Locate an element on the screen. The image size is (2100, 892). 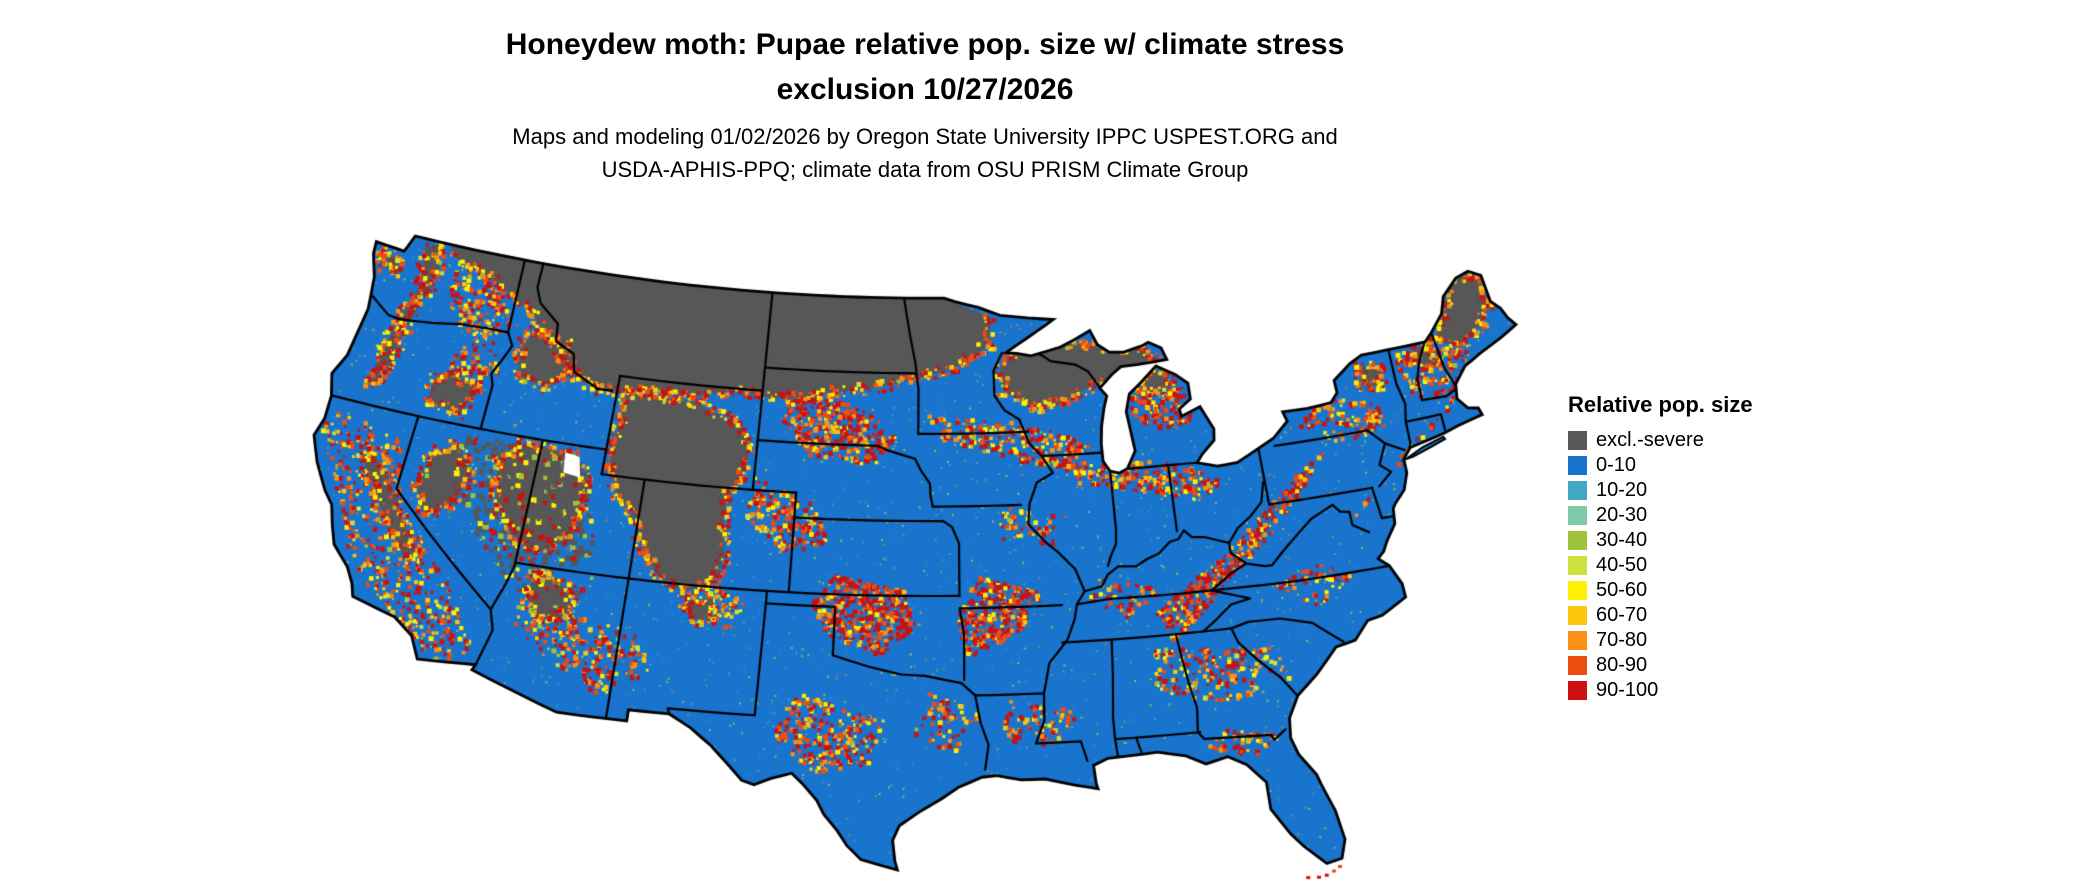
legend-item: 60-70 is located at coordinates (1708, 615).